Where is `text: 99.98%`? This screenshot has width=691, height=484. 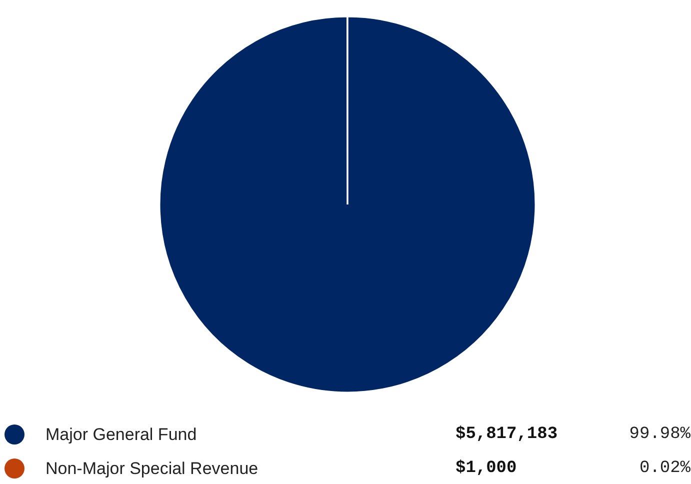 text: 99.98% is located at coordinates (660, 434).